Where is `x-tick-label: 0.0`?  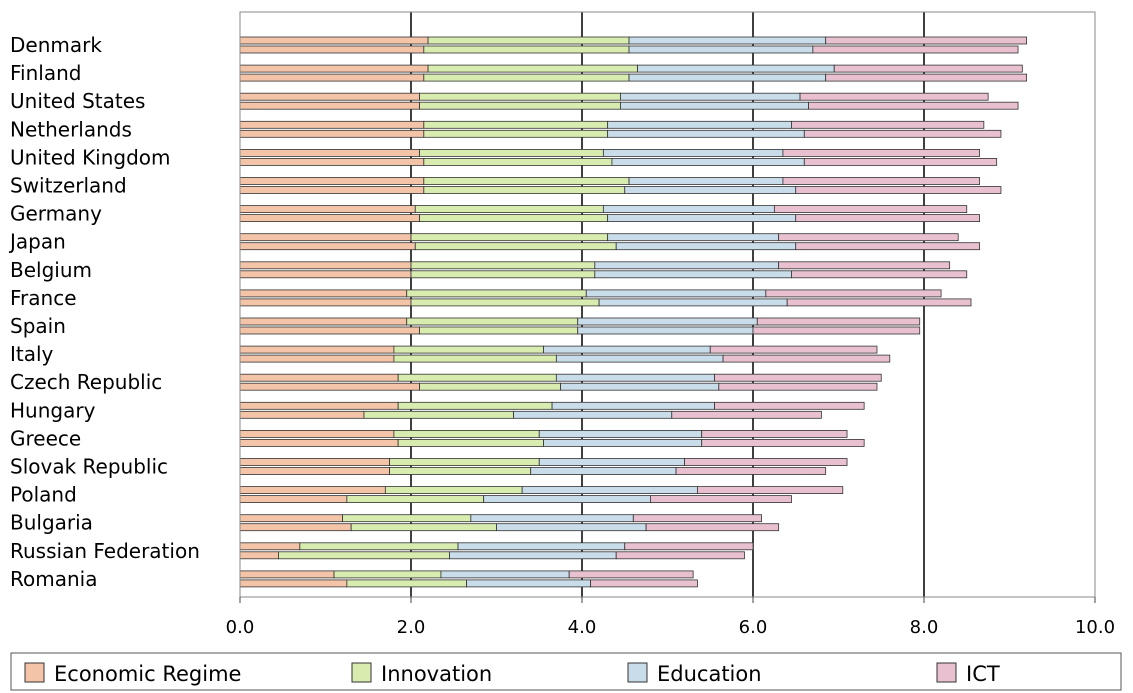
x-tick-label: 0.0 is located at coordinates (240, 627).